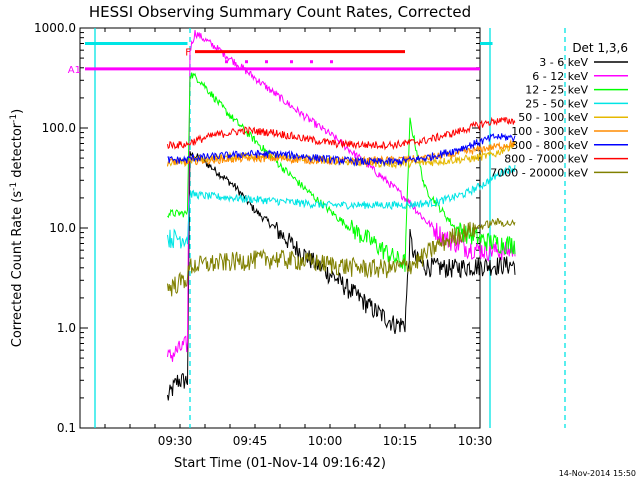 The width and height of the screenshot is (640, 480). What do you see at coordinates (563, 62) in the screenshot?
I see `legend-label: 3 - 6 keV` at bounding box center [563, 62].